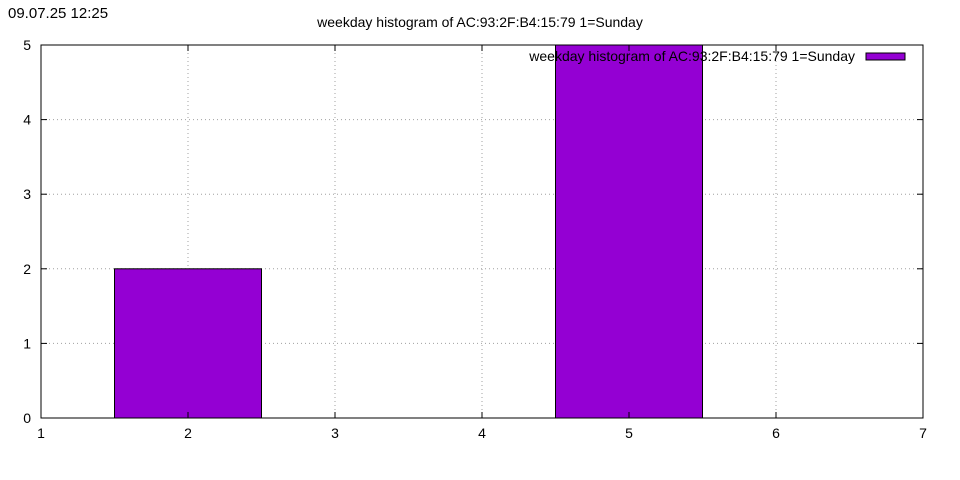  What do you see at coordinates (629, 433) in the screenshot?
I see `x-tick-label: 5` at bounding box center [629, 433].